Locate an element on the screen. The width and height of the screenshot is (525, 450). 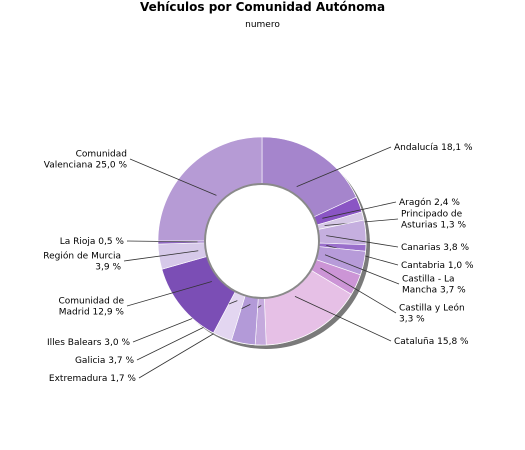
slice-label: Illes Balears 3,0 % is located at coordinates (88, 343).